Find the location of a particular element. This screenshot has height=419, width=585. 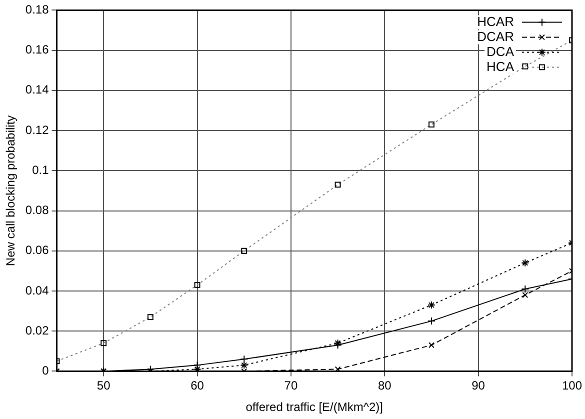

legend-label: DCAR is located at coordinates (495, 36).